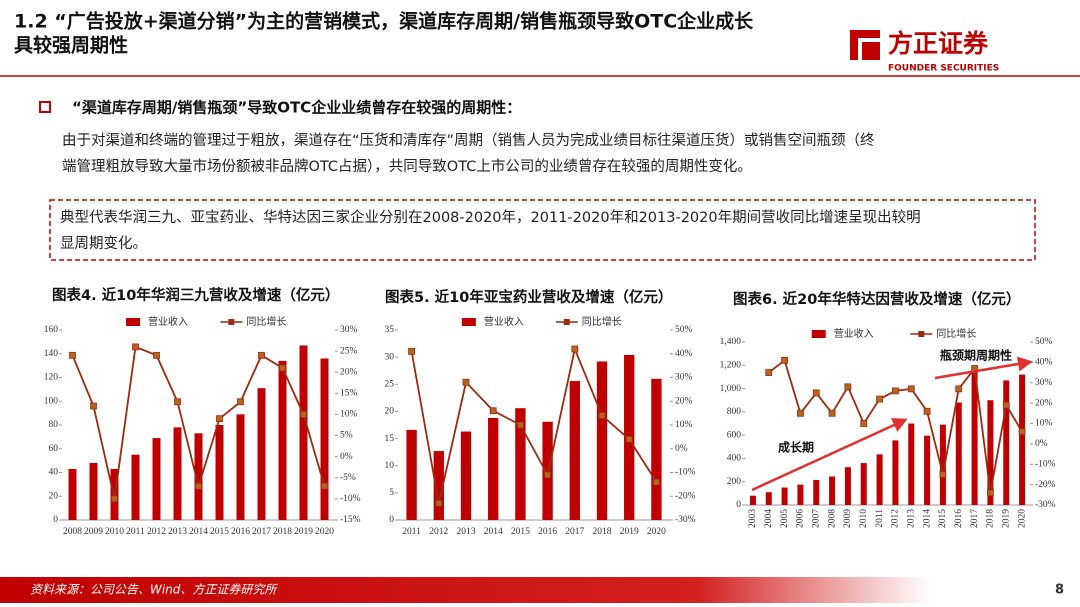 This screenshot has width=1080, height=607. Describe the element at coordinates (534, 424) in the screenshot. I see `growth-line` at that location.